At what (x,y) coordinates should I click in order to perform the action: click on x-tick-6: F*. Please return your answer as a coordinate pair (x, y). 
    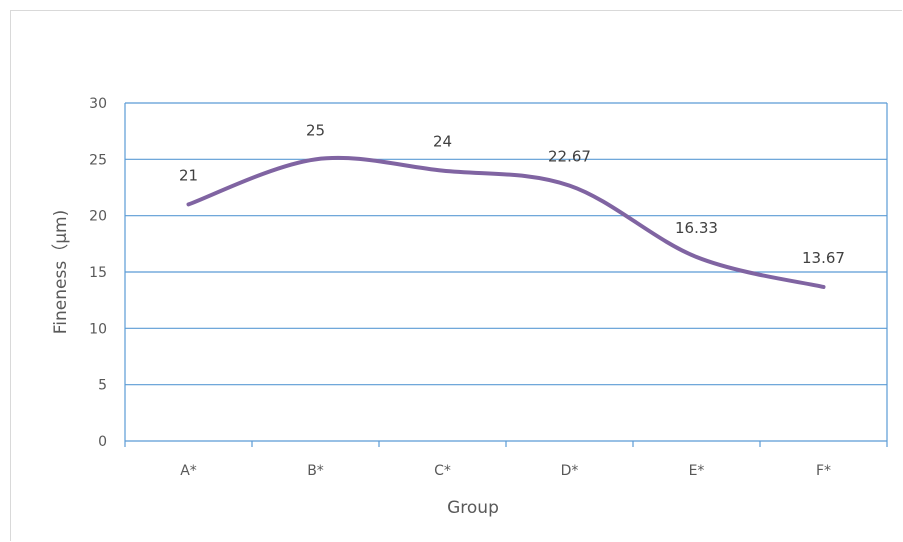
    Looking at the image, I should click on (823, 471).